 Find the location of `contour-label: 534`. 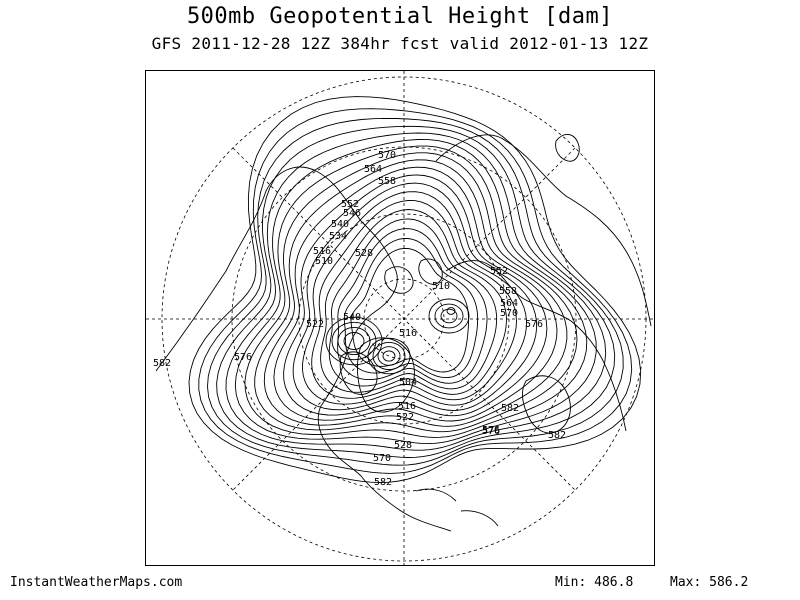

contour-label: 534 is located at coordinates (338, 236).